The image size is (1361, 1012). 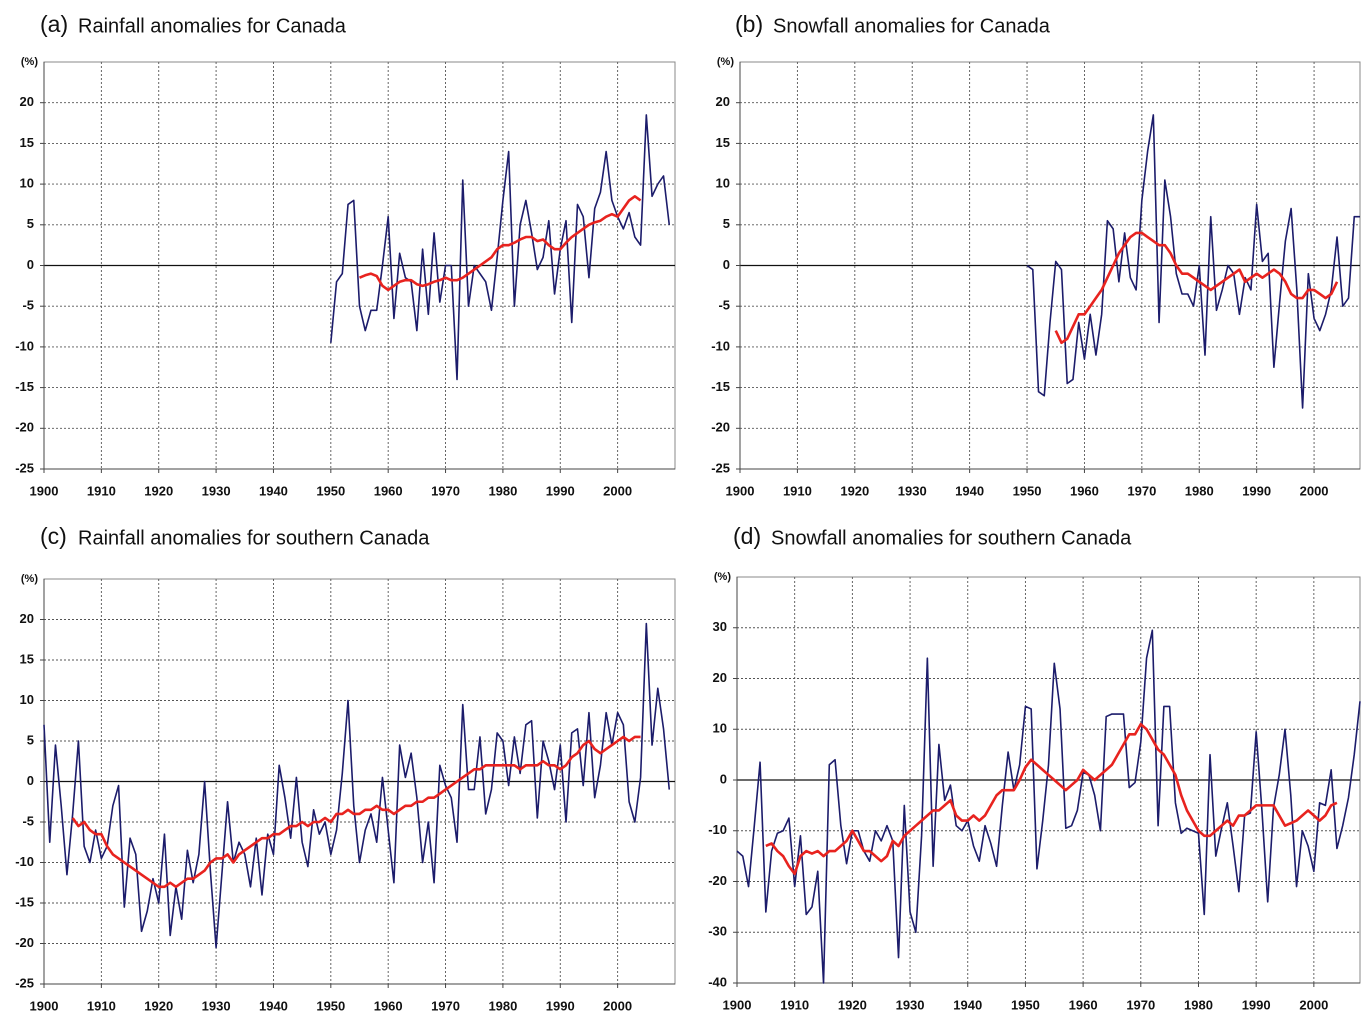 What do you see at coordinates (212, 26) in the screenshot?
I see `panel-title: Rainfall anomalies for Canada` at bounding box center [212, 26].